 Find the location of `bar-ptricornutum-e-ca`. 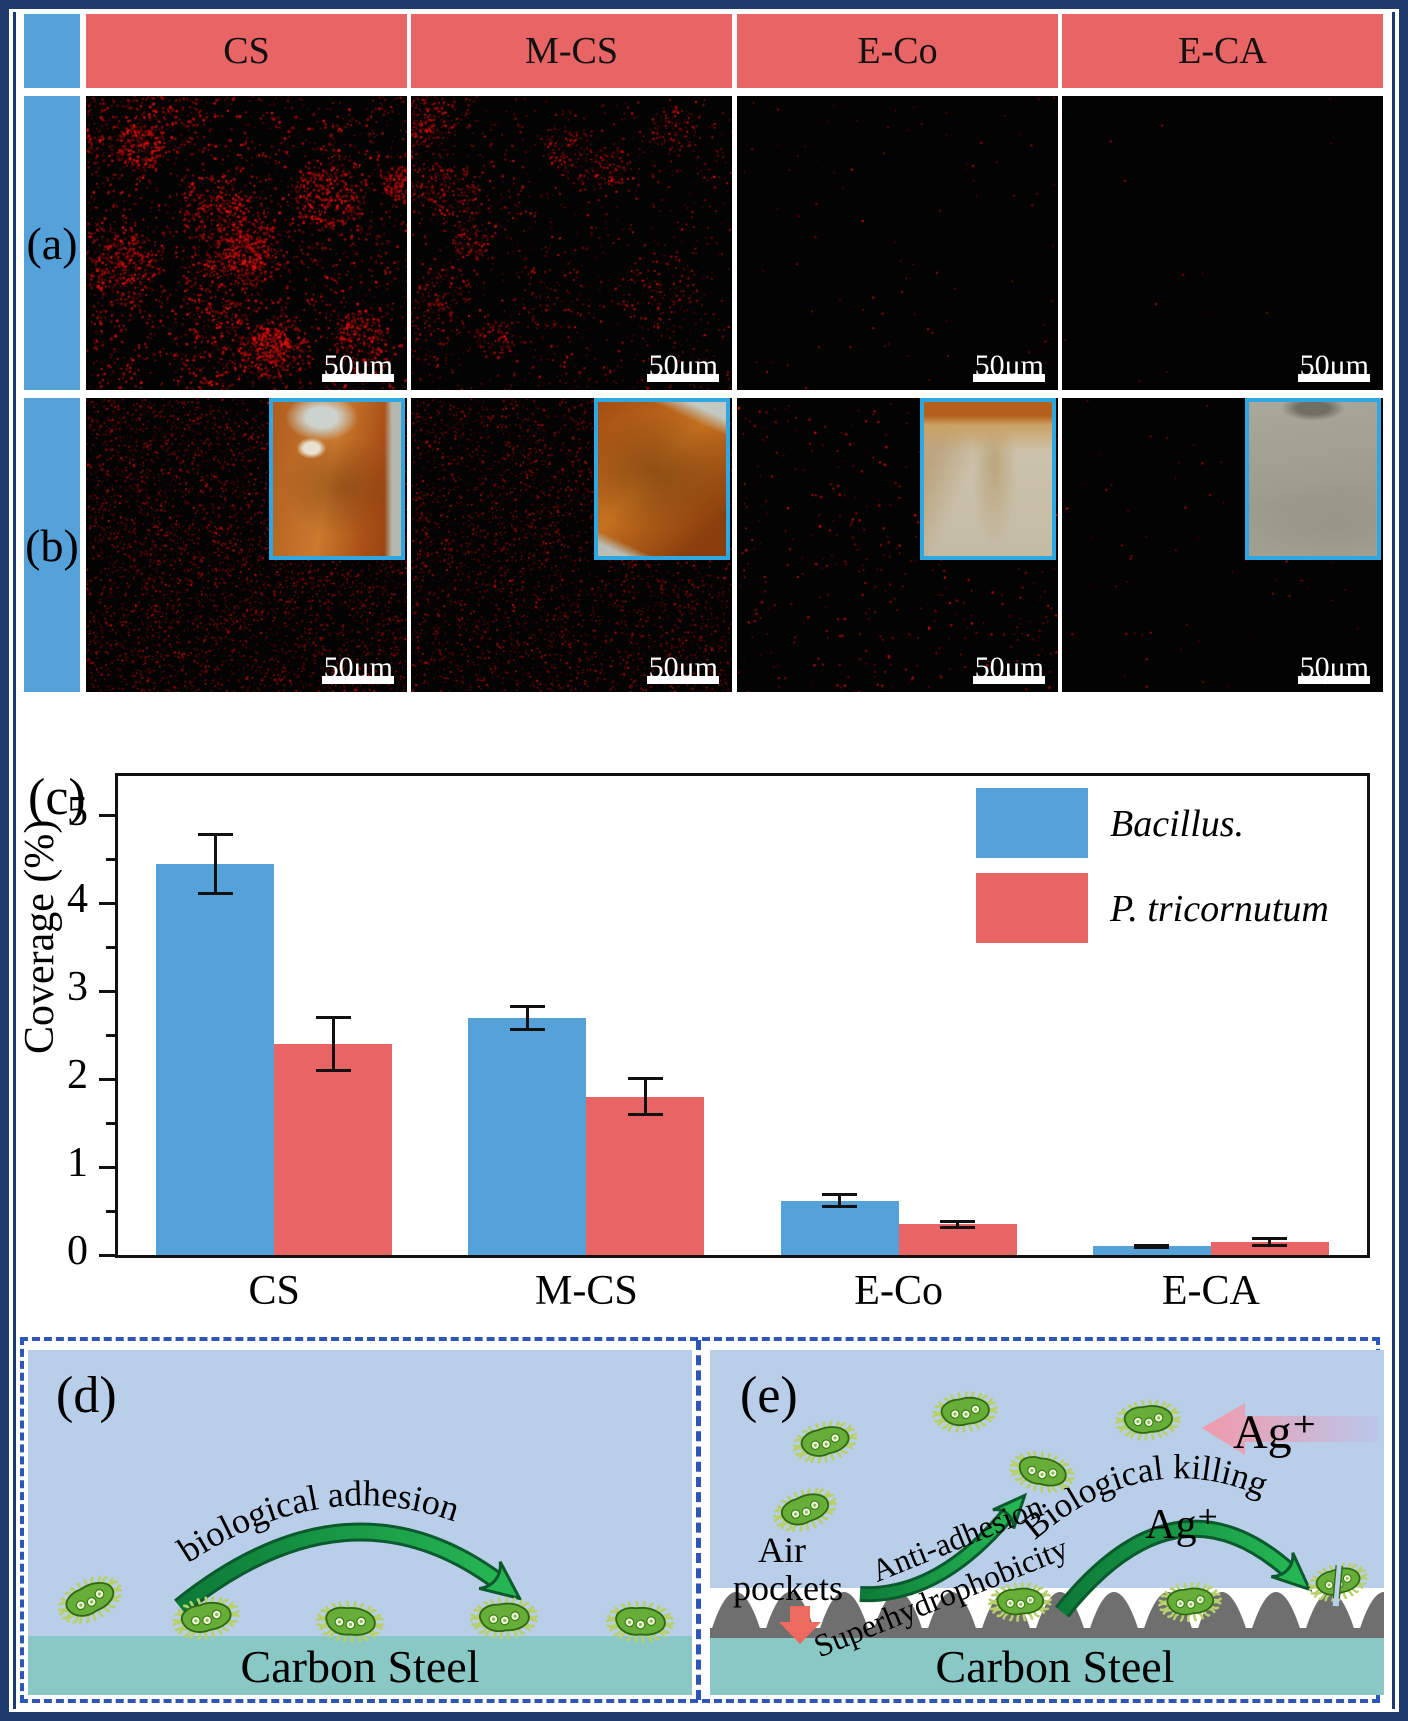

bar-ptricornutum-e-ca is located at coordinates (1269, 1248).